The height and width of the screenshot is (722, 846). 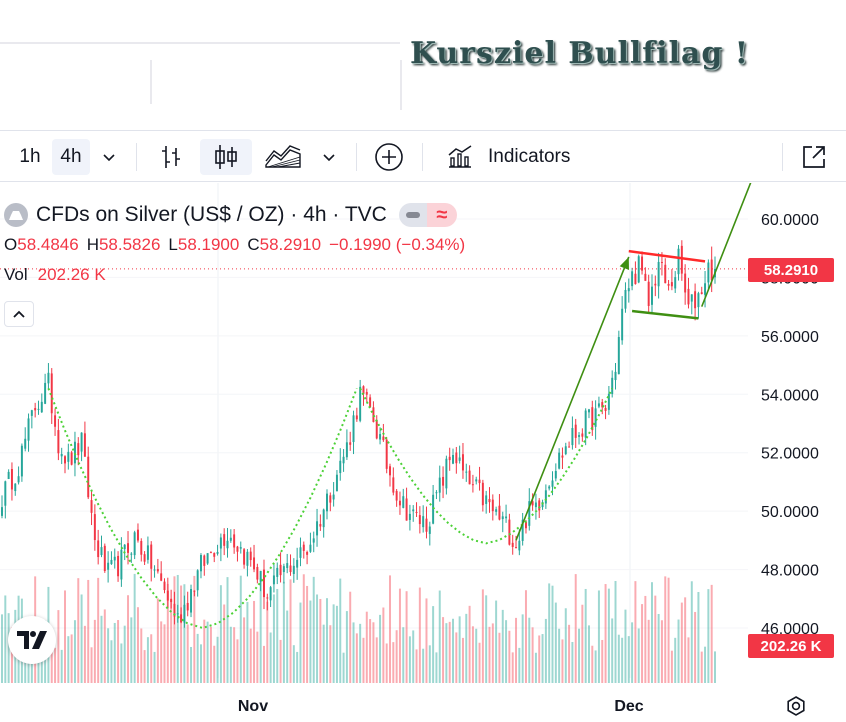 I want to click on interval-dropdown-button, so click(x=109, y=157).